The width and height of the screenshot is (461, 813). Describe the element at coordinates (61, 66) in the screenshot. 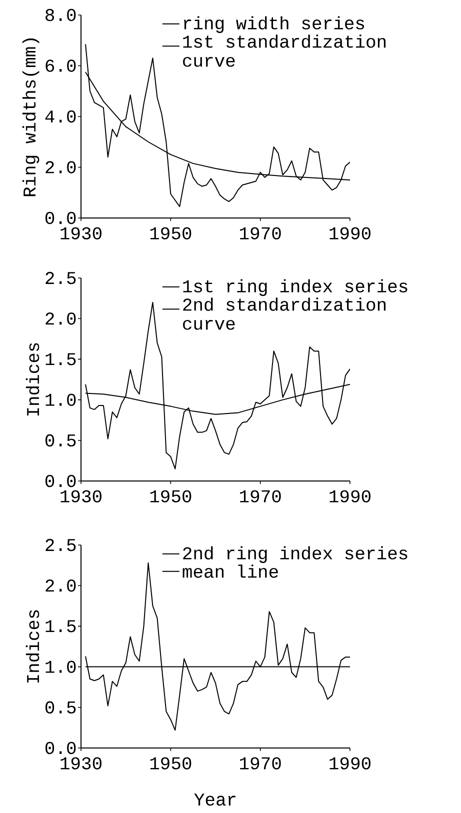

I see `y-tick-label: 6.0` at that location.